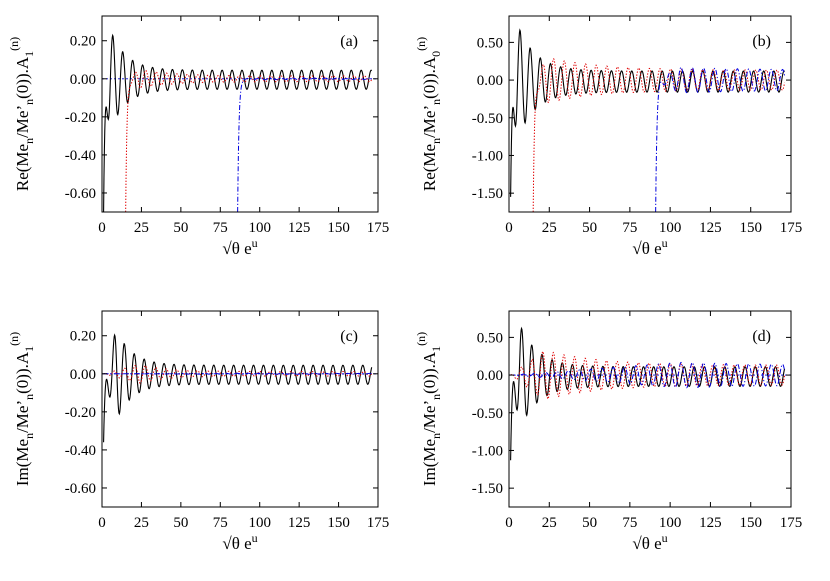 The width and height of the screenshot is (830, 581). Describe the element at coordinates (21, 114) in the screenshot. I see `y-axis-label: Re(Men/Me’n(0)).A1(n)` at that location.